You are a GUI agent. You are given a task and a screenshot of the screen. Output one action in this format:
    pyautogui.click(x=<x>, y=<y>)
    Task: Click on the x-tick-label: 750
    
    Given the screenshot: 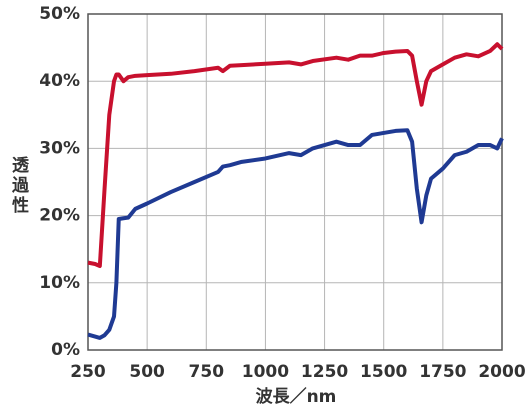 What is the action you would take?
    pyautogui.click(x=207, y=372)
    